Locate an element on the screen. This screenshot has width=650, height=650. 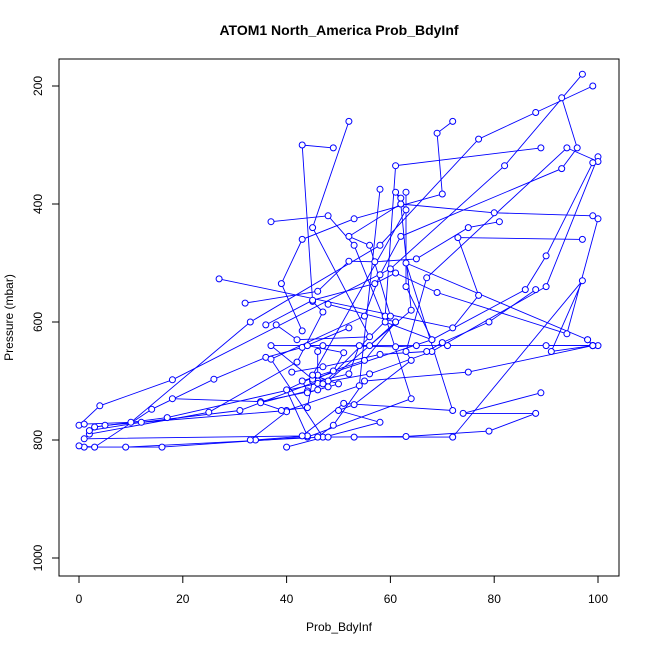
x-tick-label: 20 is located at coordinates (183, 599).